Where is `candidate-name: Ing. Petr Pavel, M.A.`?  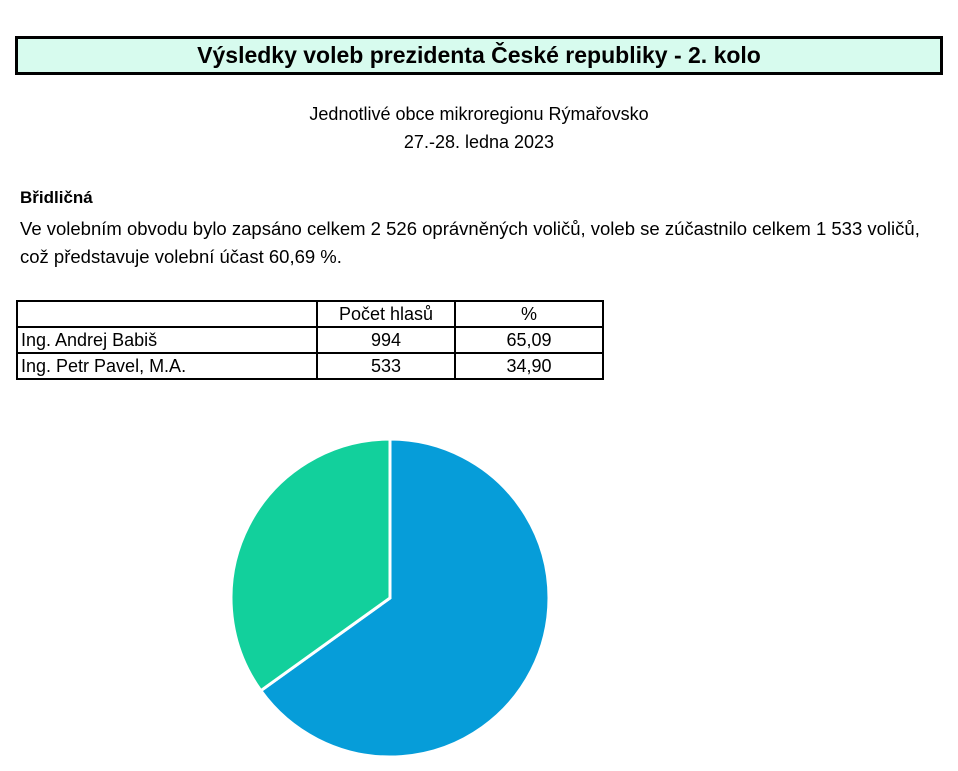
candidate-name: Ing. Petr Pavel, M.A. is located at coordinates (167, 366).